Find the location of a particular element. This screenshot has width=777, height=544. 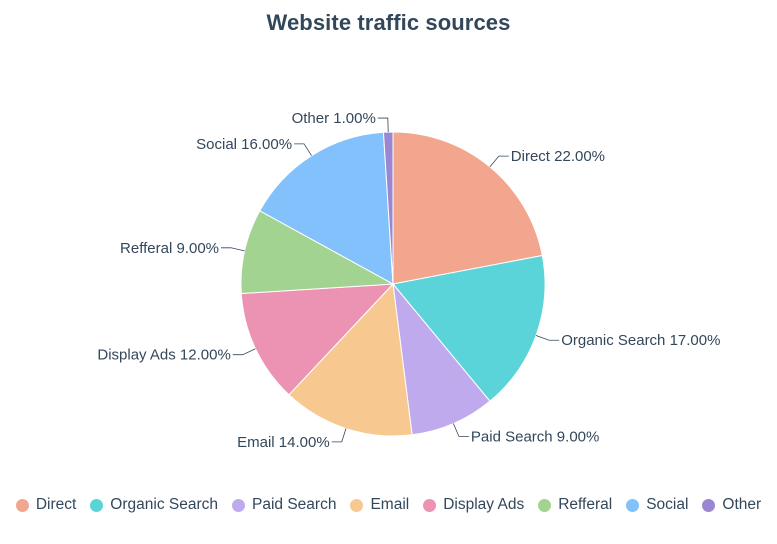

legend-item-other: Other is located at coordinates (731, 505).